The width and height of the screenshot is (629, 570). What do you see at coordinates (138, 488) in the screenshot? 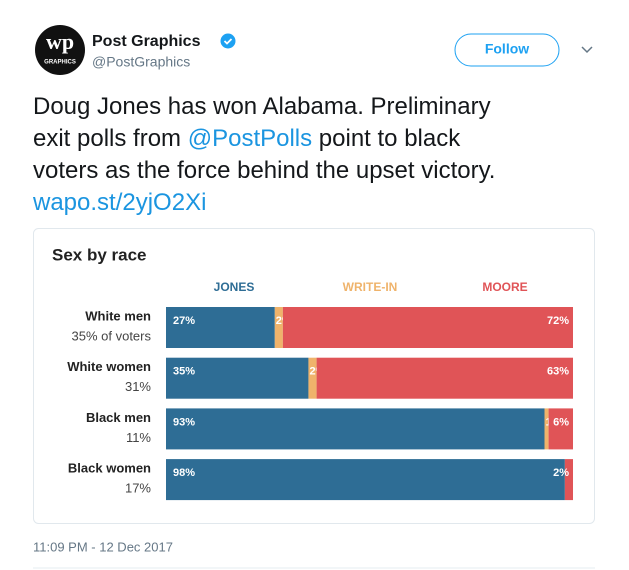
I see `category-note: 17%` at bounding box center [138, 488].